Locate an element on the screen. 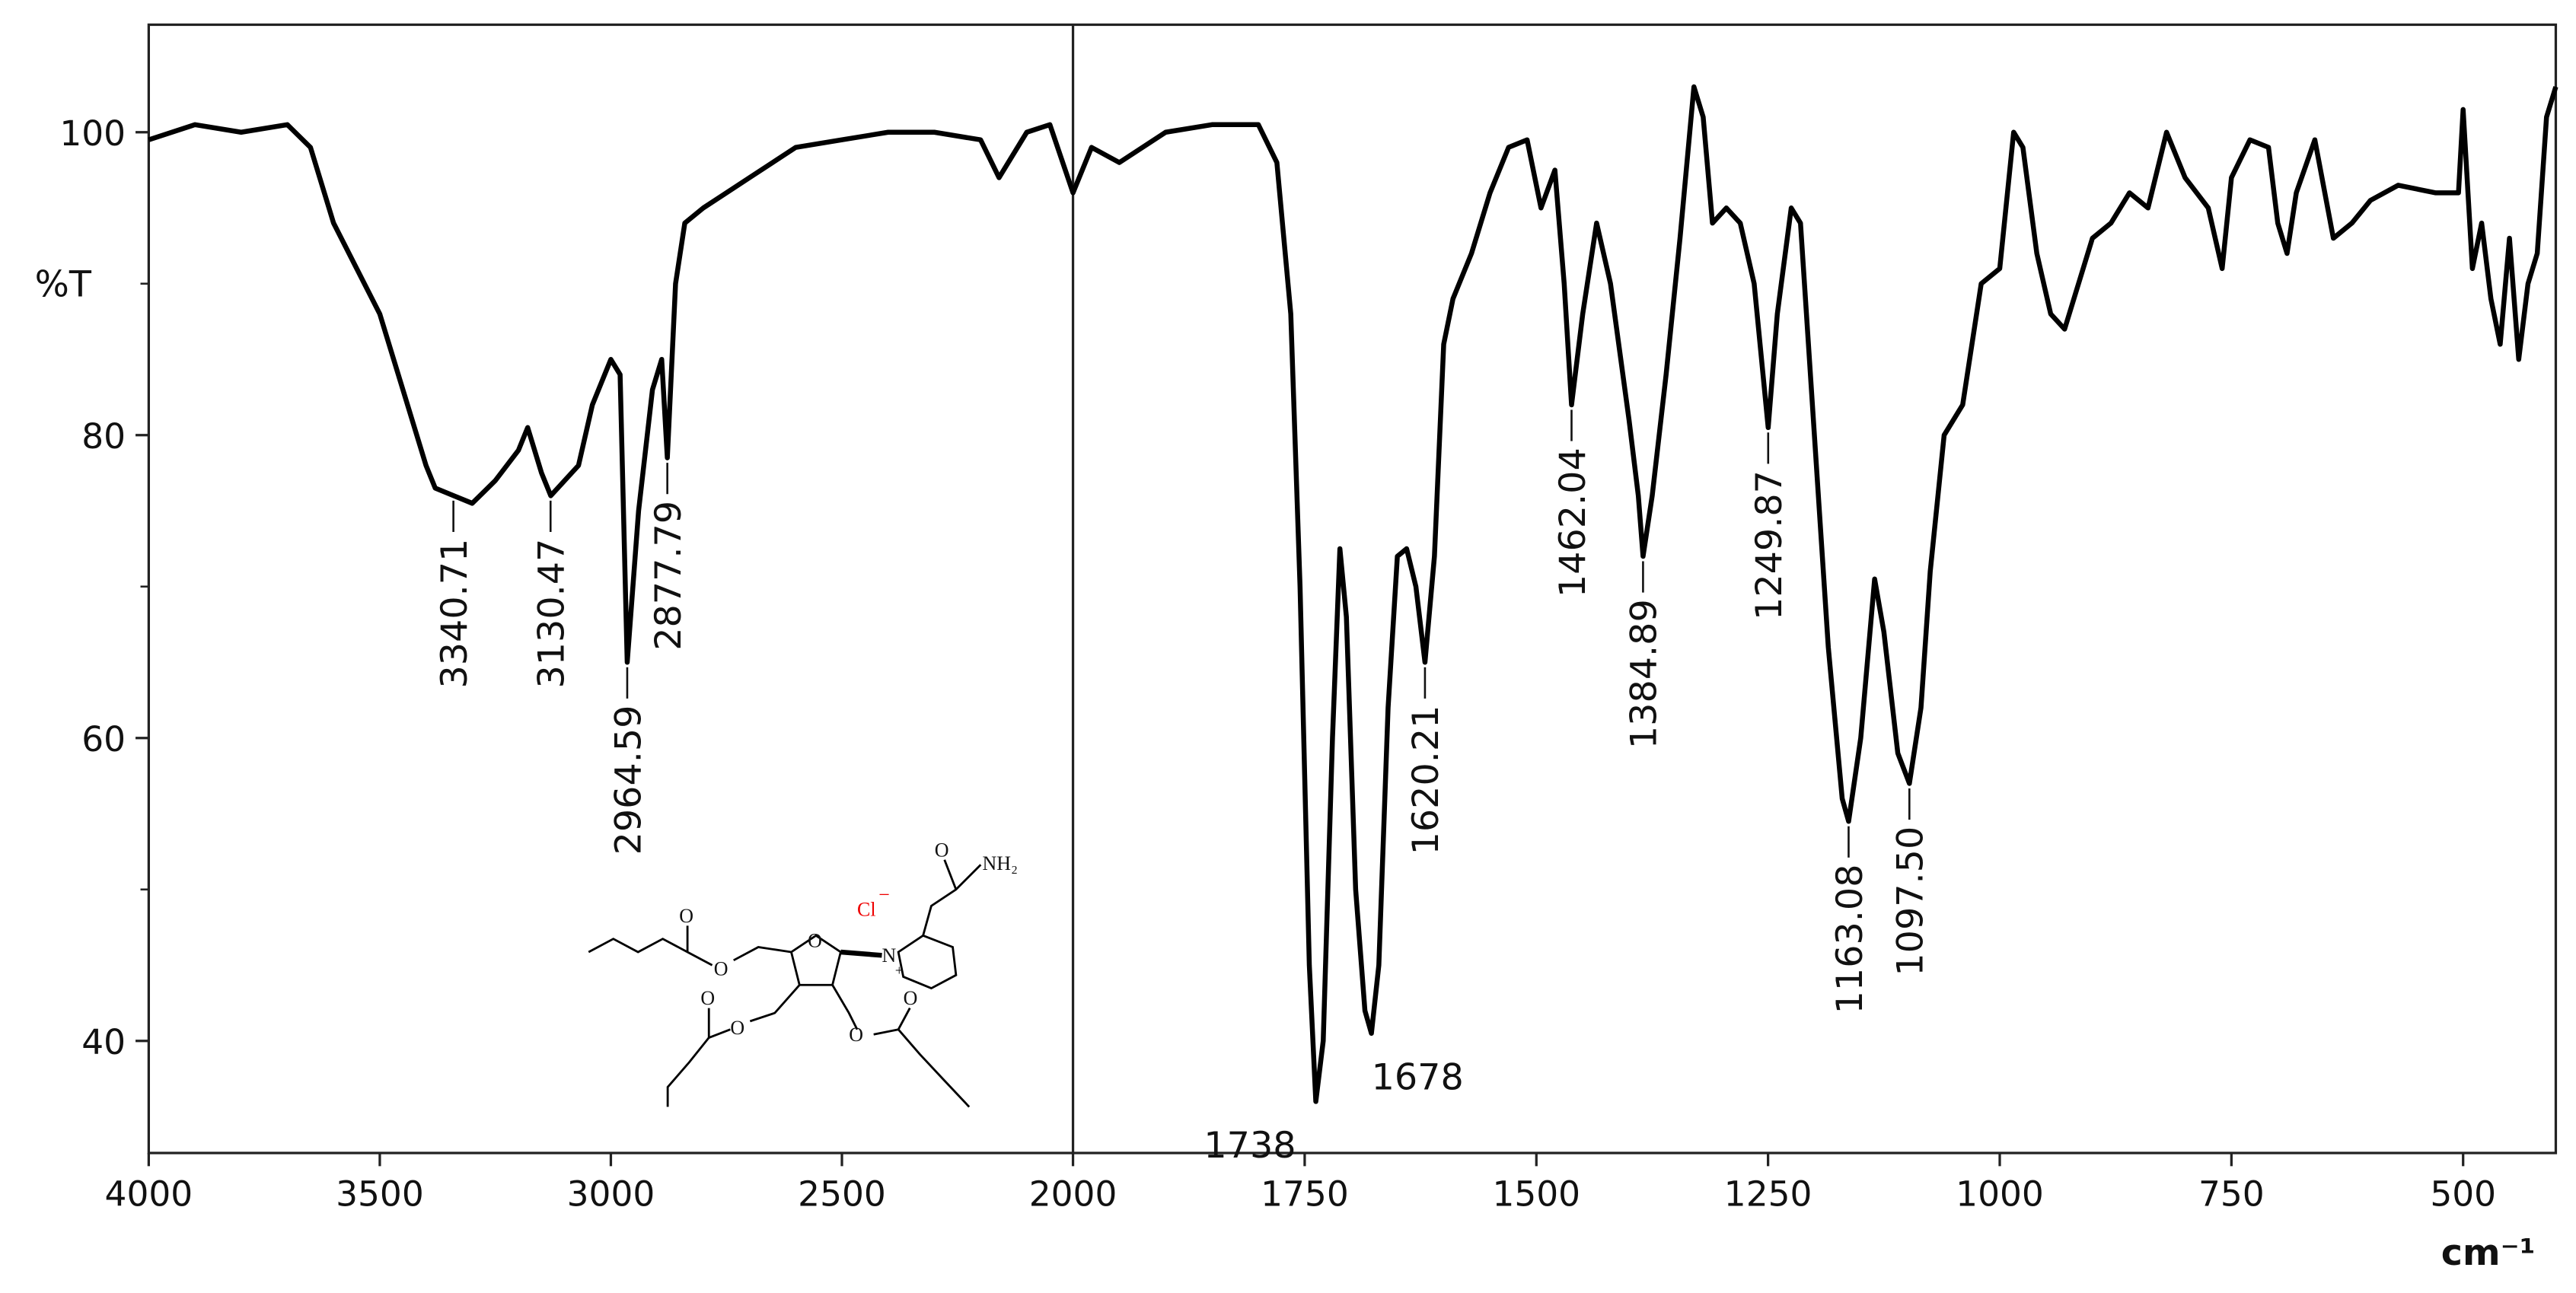  charge: + is located at coordinates (900, 971).